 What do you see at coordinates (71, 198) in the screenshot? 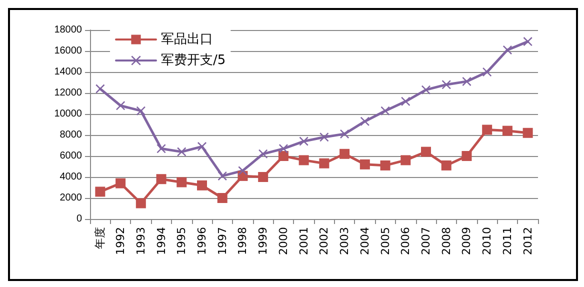
I see `y-tick-label: 2000` at bounding box center [71, 198].